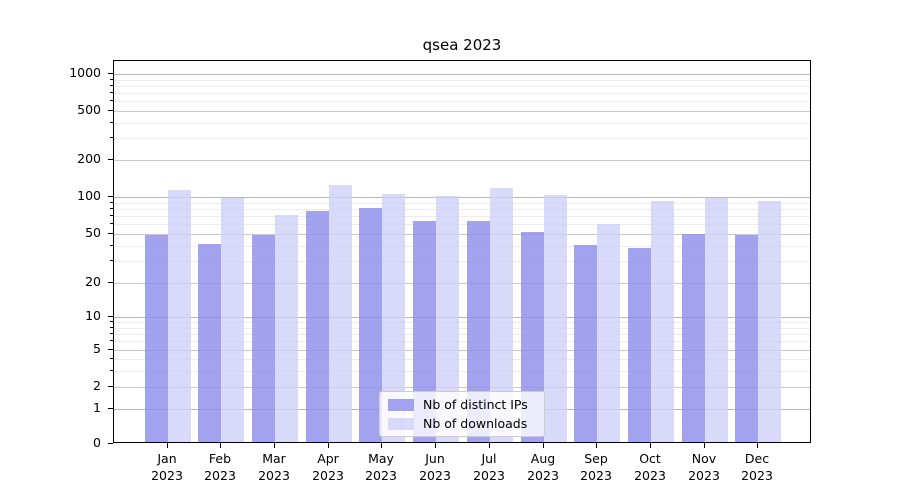 This screenshot has height=500, width=900. Describe the element at coordinates (97, 385) in the screenshot. I see `y-tick-label: 2` at that location.